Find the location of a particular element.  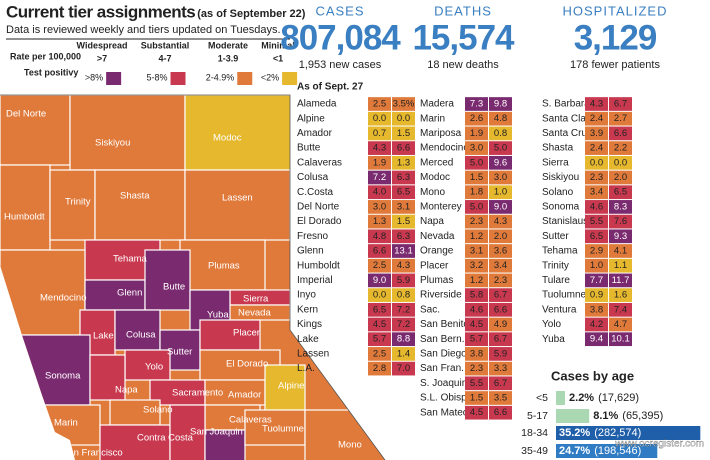

cell-value: 4.3 is located at coordinates (596, 104).